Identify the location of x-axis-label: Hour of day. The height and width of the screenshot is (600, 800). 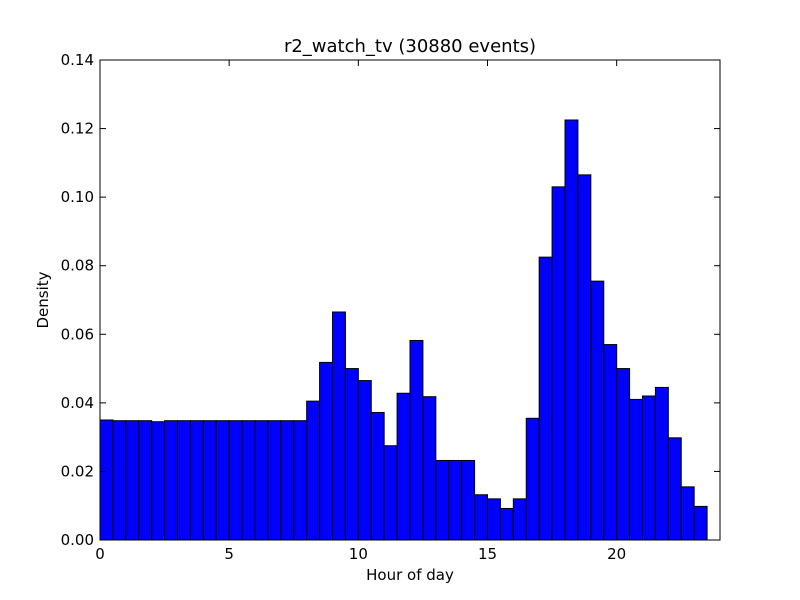
(410, 575).